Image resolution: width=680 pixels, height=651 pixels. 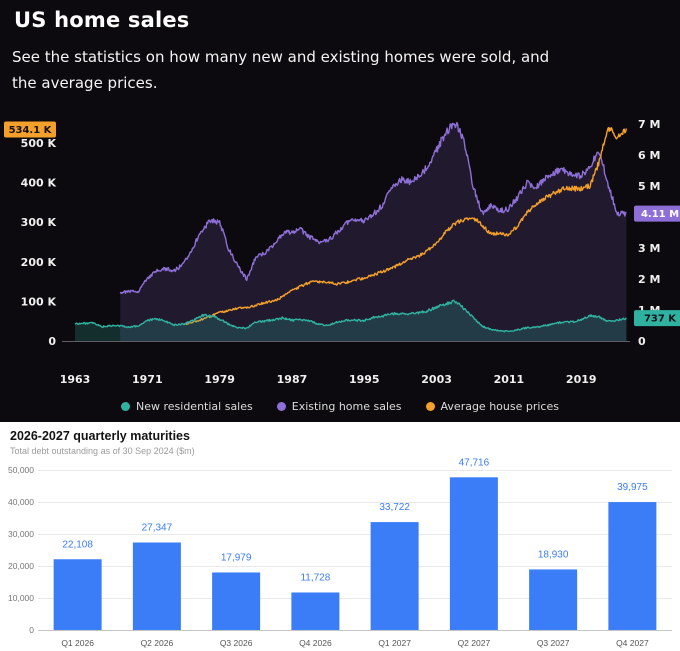 I want to click on bar-value-label: 39,975, so click(x=632, y=487).